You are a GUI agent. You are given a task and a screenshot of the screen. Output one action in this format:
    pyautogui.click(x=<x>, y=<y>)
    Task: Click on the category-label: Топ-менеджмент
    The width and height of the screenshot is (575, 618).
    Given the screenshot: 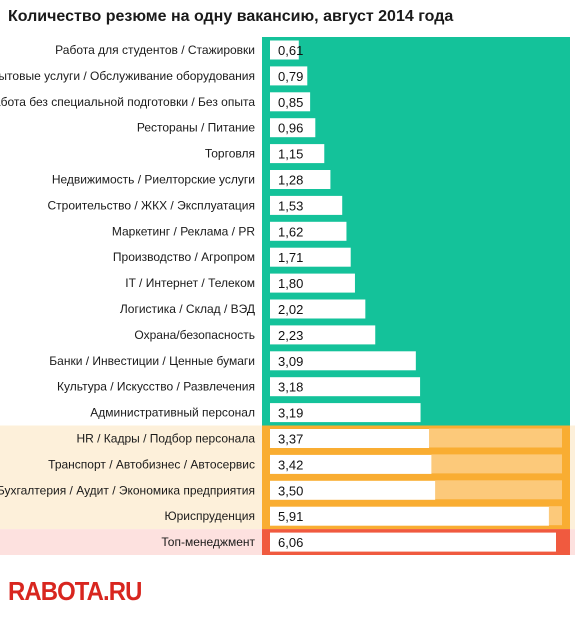 What is the action you would take?
    pyautogui.click(x=208, y=542)
    